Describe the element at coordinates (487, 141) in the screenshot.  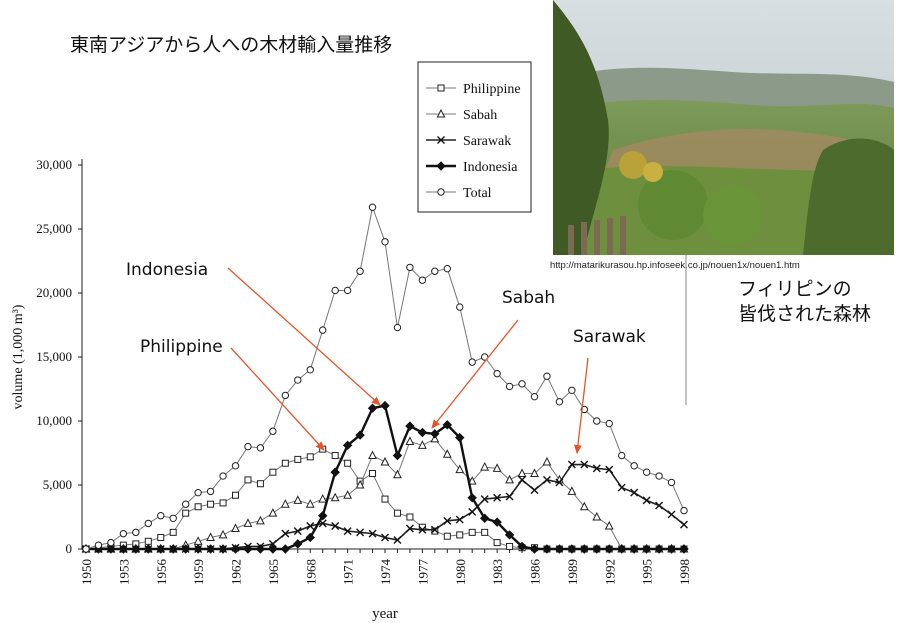
I see `legend-label: Sarawak` at that location.